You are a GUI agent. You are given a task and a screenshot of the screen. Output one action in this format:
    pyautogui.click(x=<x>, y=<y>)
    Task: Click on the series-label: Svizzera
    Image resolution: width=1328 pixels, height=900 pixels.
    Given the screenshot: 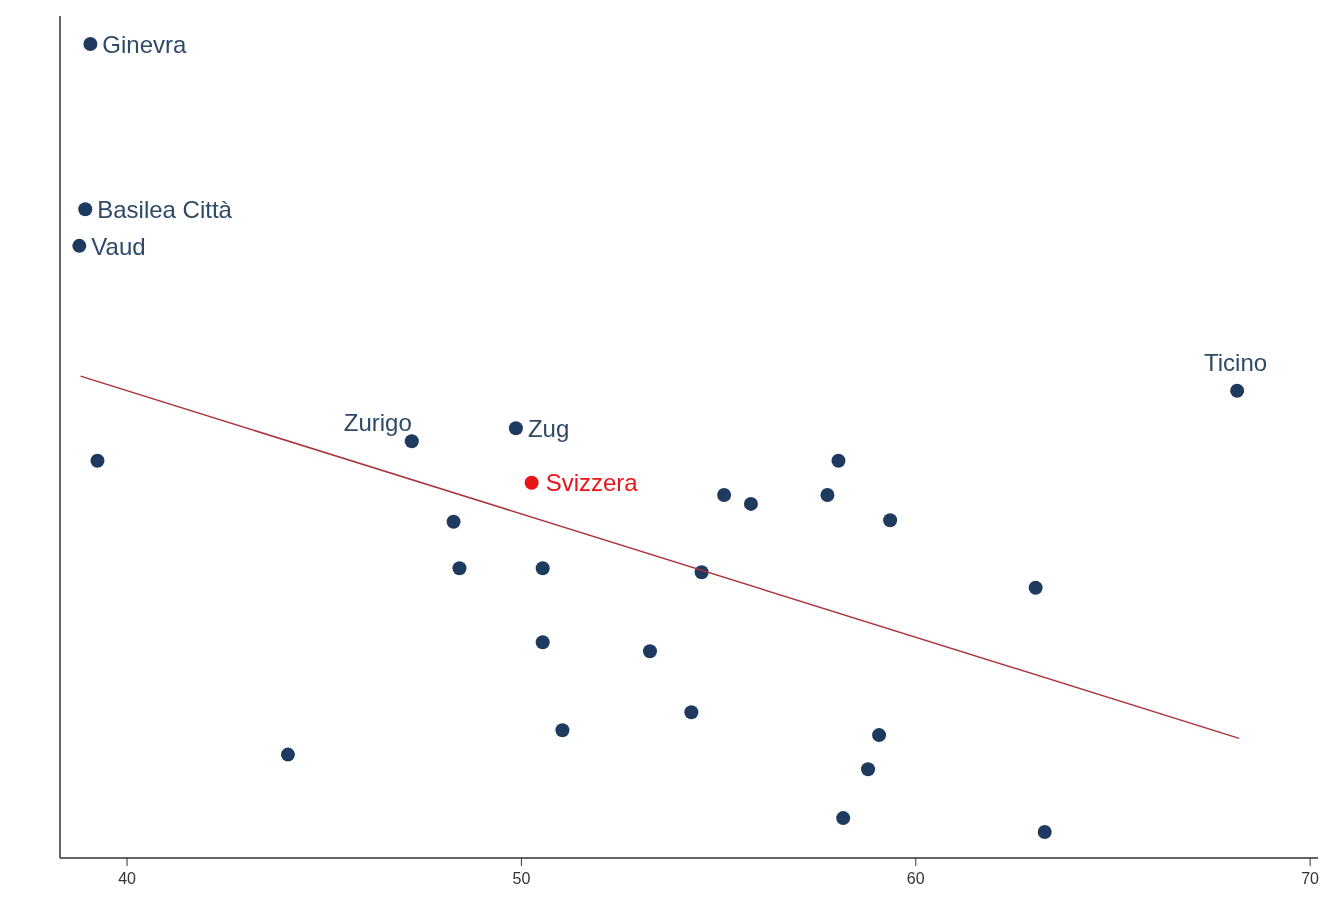 What is the action you would take?
    pyautogui.click(x=592, y=482)
    